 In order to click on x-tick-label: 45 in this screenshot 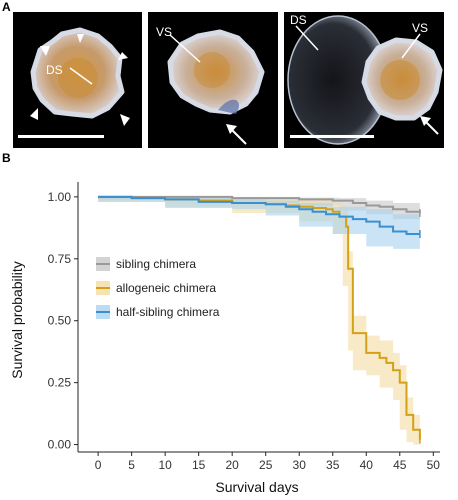, I will do `click(400, 465)`.